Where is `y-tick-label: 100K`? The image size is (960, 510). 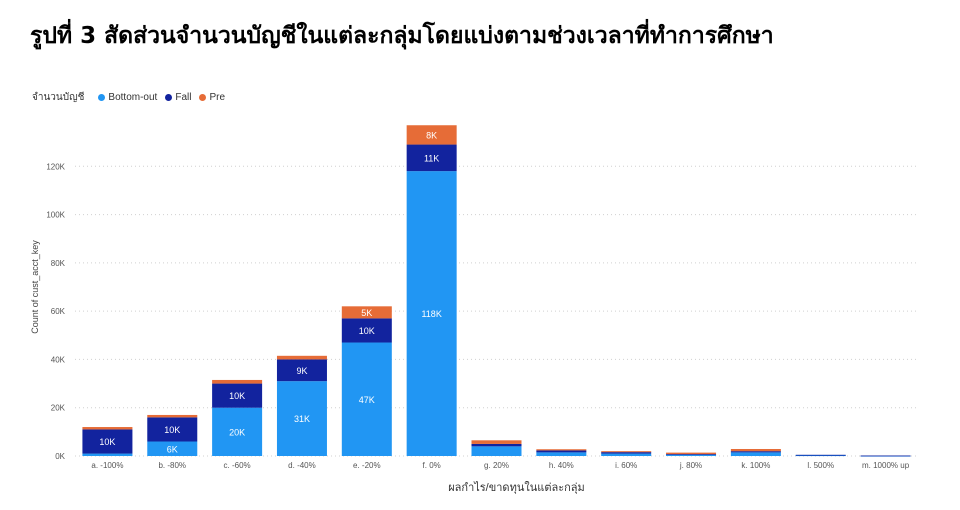 y-tick-label: 100K is located at coordinates (55, 215).